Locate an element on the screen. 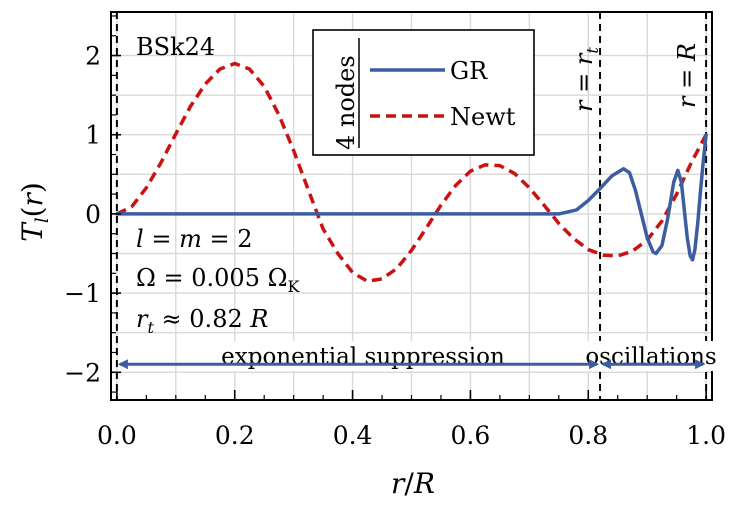 This screenshot has height=505, width=730. param-rt: rt ≈ 0.82 R is located at coordinates (202, 321).